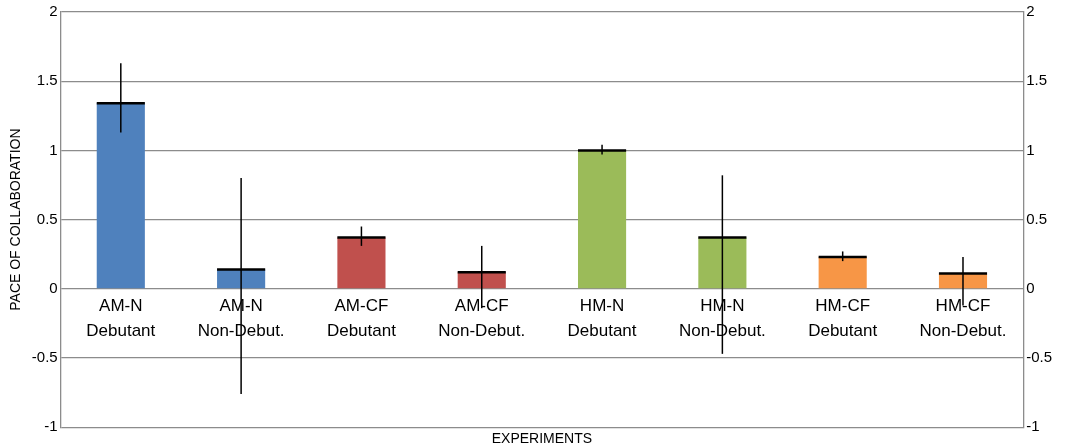 This screenshot has width=1075, height=448. What do you see at coordinates (361, 317) in the screenshot?
I see `x-tick-label: AM-CF Debutant` at bounding box center [361, 317].